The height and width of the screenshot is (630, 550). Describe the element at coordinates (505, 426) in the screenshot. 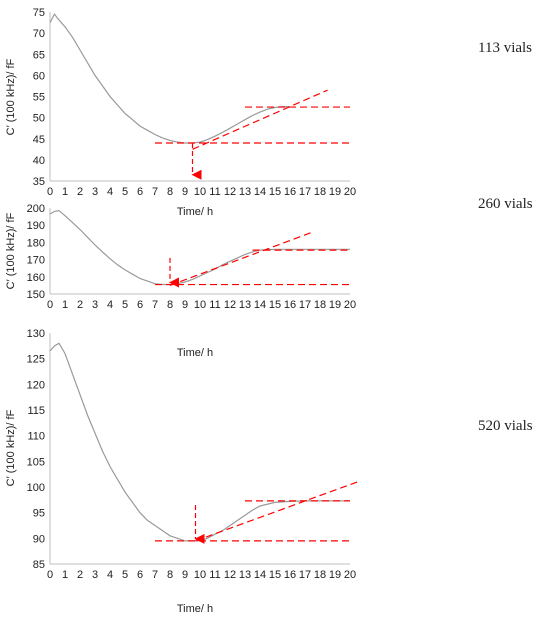

I see `panel-label: 520 vials` at that location.